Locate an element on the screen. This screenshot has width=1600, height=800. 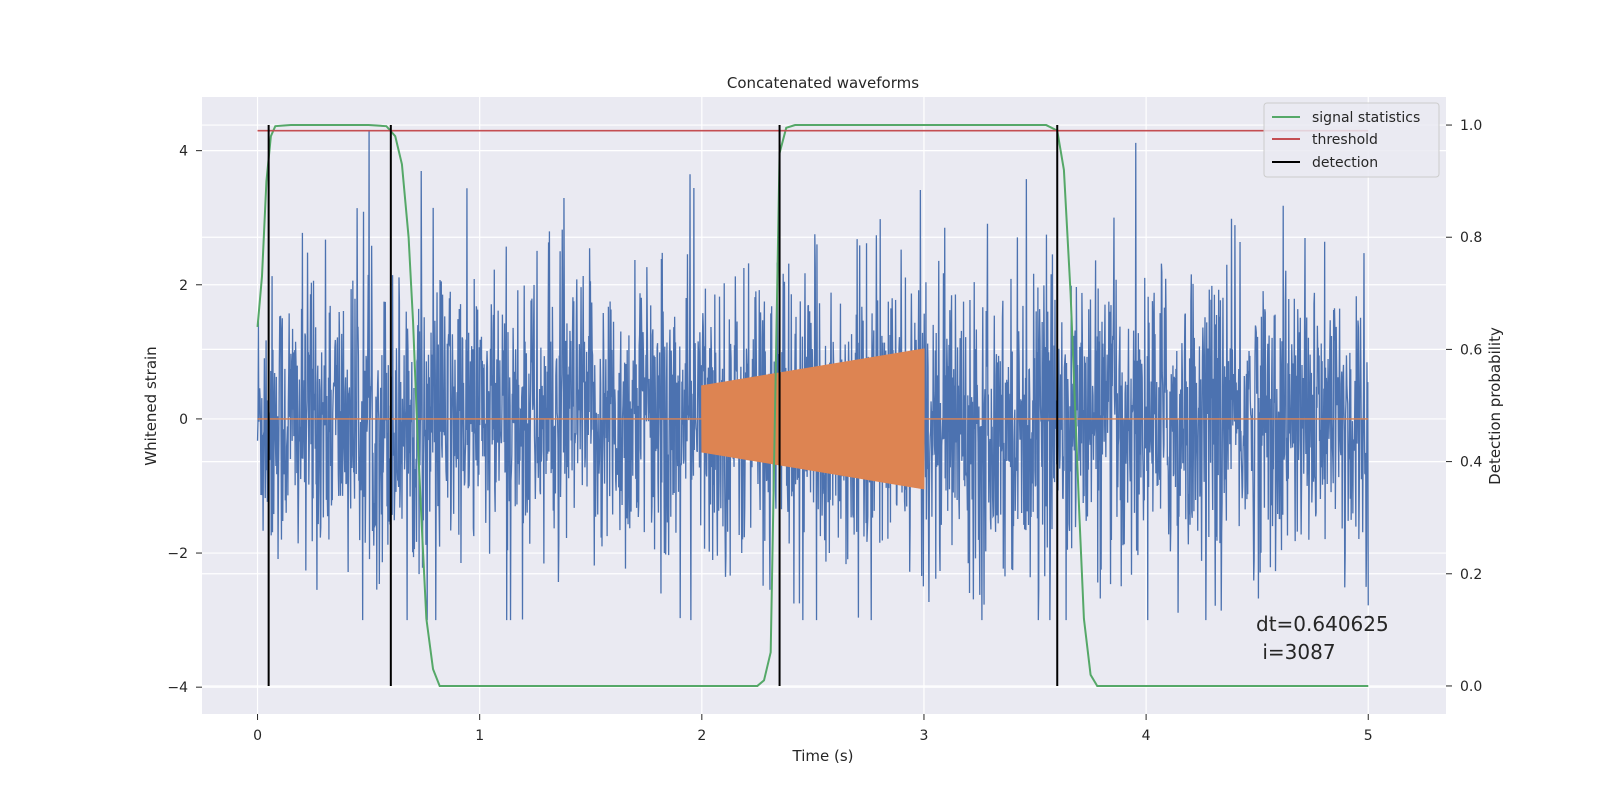
annotation-i: i=3087 is located at coordinates (1296, 652).